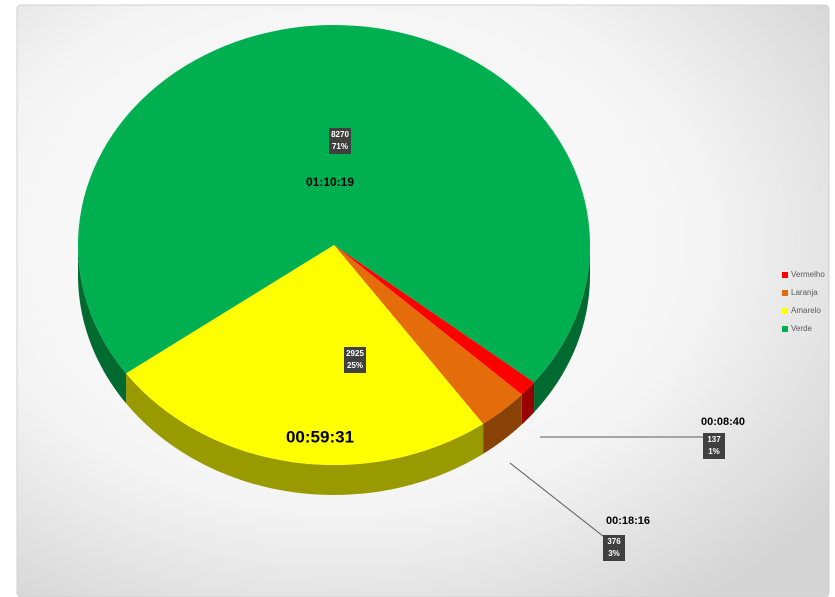 The width and height of the screenshot is (835, 597). Describe the element at coordinates (559, 501) in the screenshot. I see `leader-line` at that location.